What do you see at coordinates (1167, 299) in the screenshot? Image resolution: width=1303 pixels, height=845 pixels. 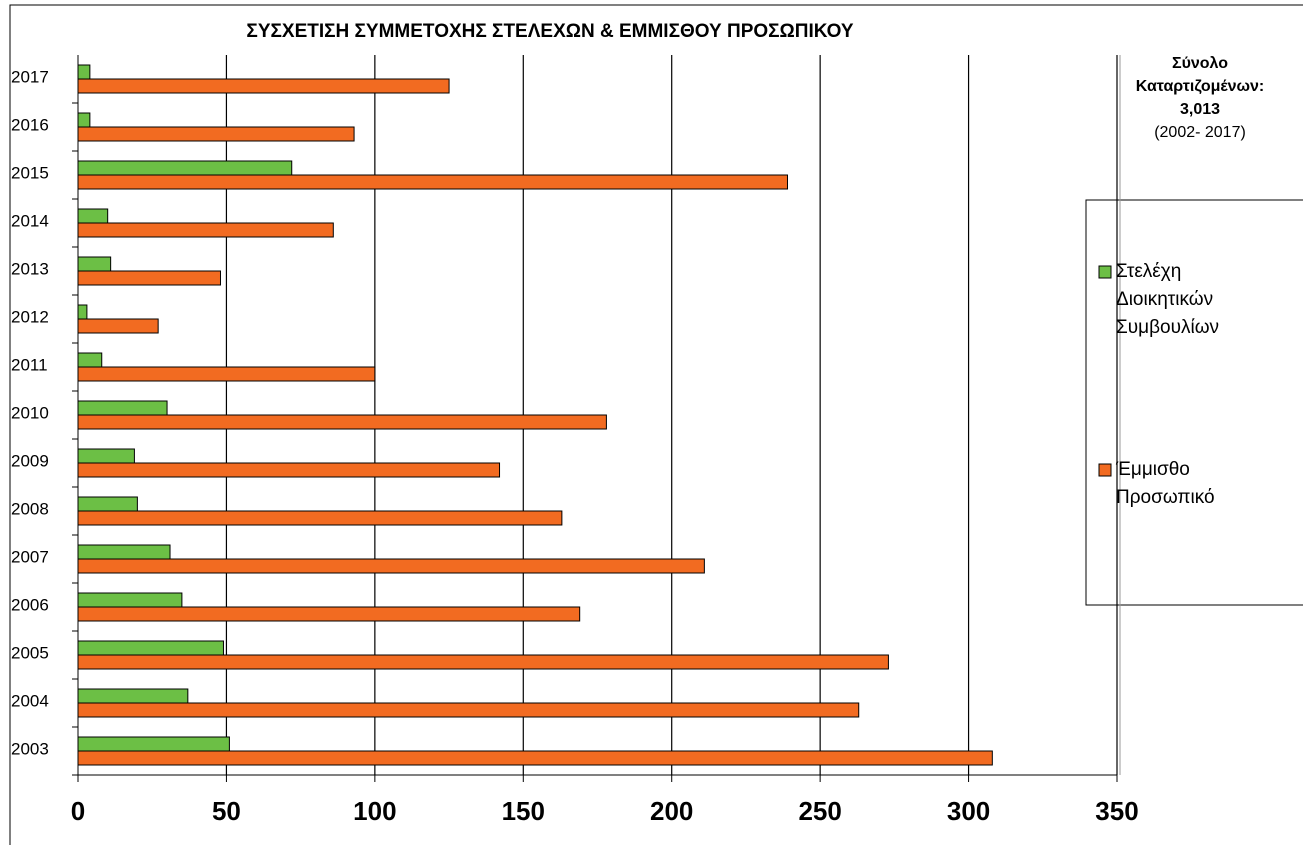 I see `legend-label: Στελέχη Διοικητικών Συμβουλίων` at bounding box center [1167, 299].